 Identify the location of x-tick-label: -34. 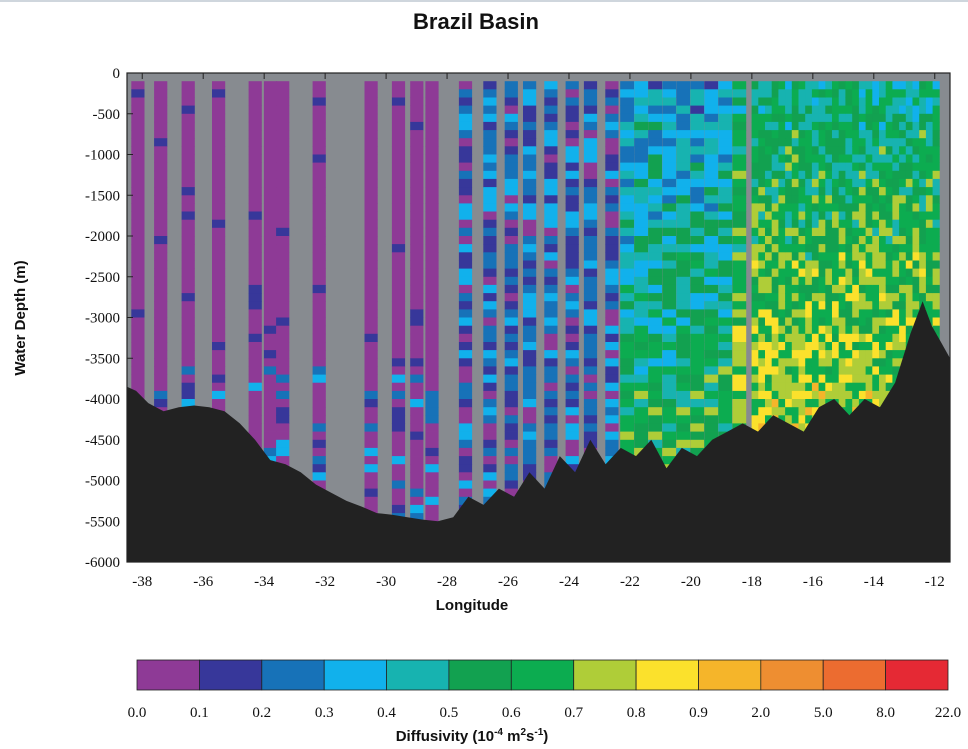
(264, 582).